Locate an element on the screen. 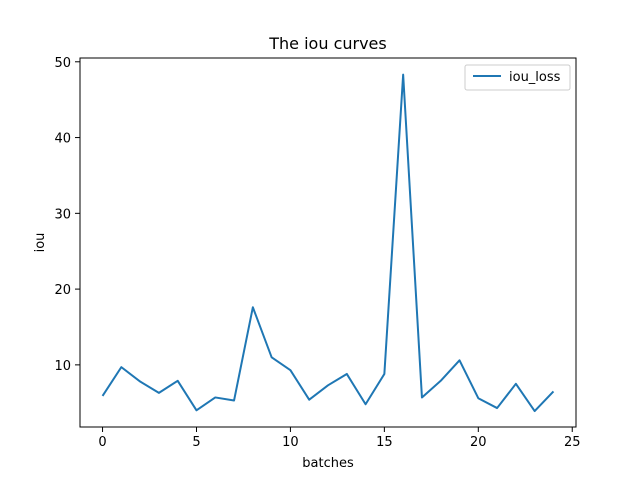 Image resolution: width=640 pixels, height=480 pixels. x-tick-label: 25 is located at coordinates (572, 442).